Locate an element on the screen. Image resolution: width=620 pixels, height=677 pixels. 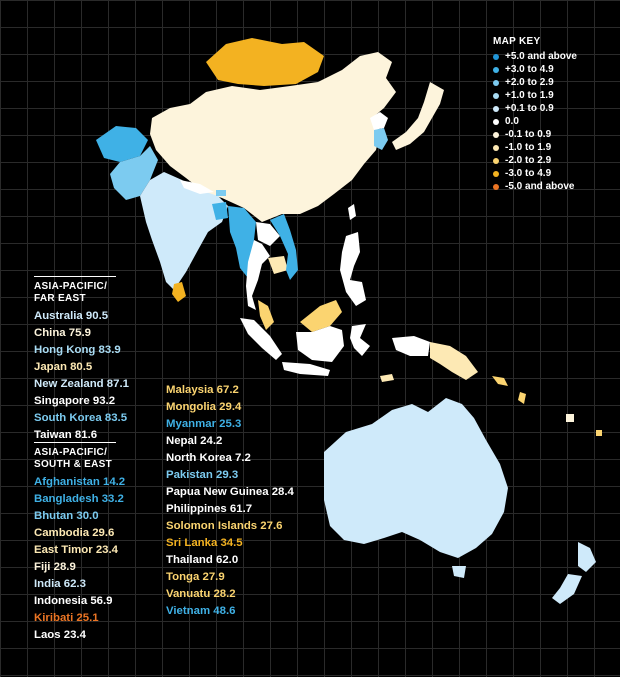
region-fiji is located at coordinates (570, 418).